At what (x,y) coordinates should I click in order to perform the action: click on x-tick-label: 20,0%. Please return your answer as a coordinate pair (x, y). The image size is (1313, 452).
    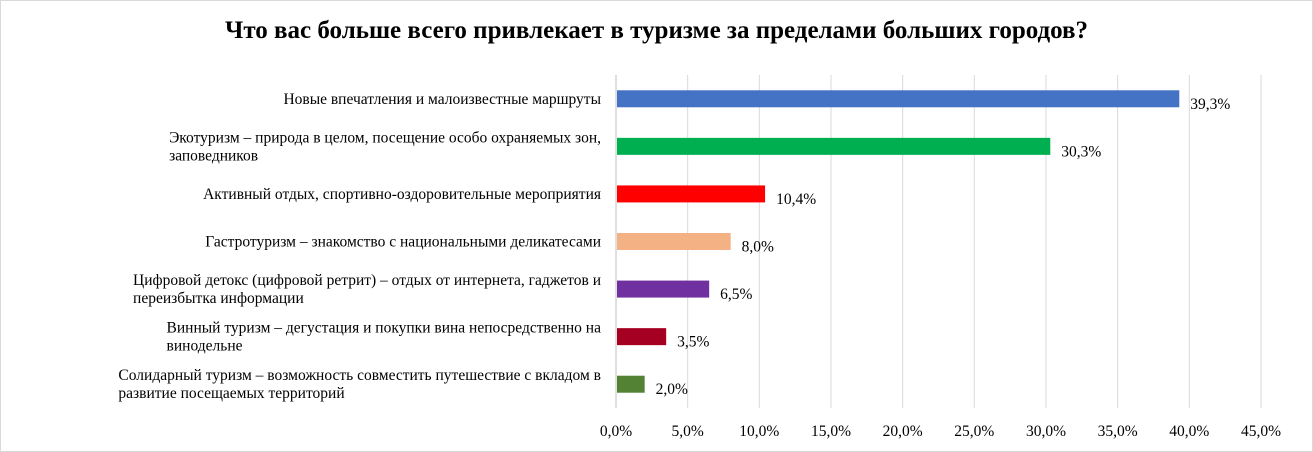
    Looking at the image, I should click on (903, 431).